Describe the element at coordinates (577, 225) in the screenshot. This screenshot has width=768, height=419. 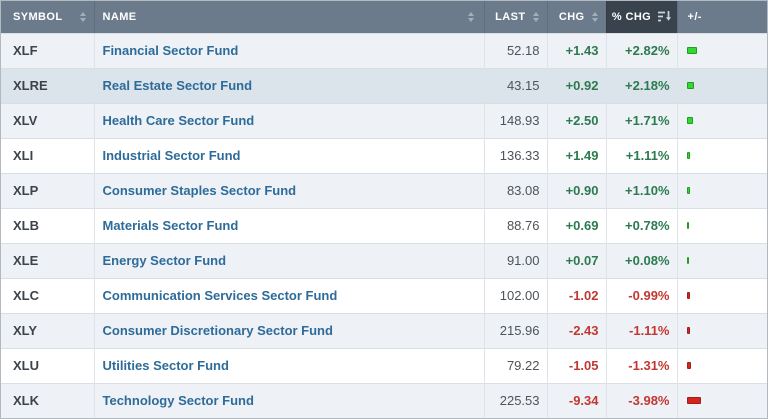
I see `change-cell: +0.69` at that location.